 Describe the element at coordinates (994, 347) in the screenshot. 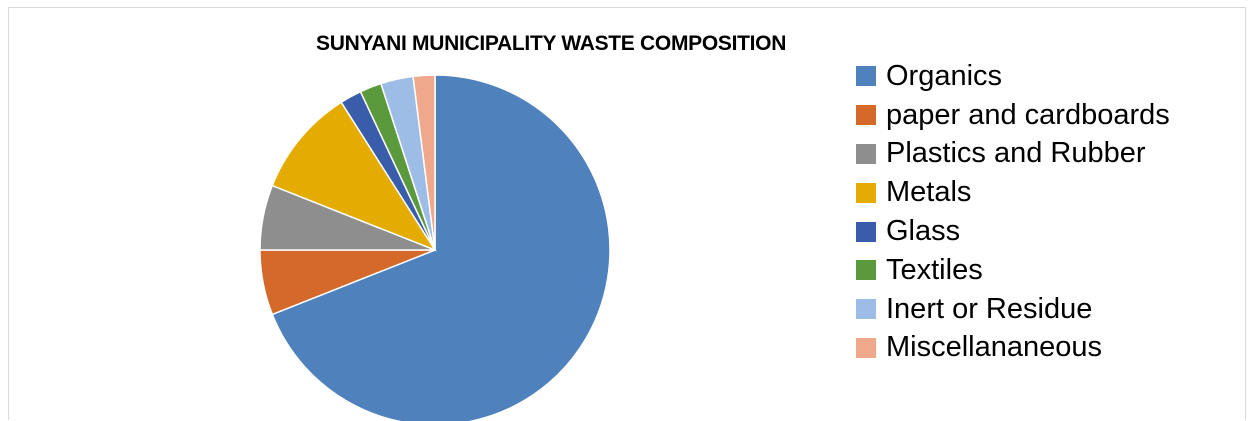

I see `legend-label: Miscellananeous` at that location.